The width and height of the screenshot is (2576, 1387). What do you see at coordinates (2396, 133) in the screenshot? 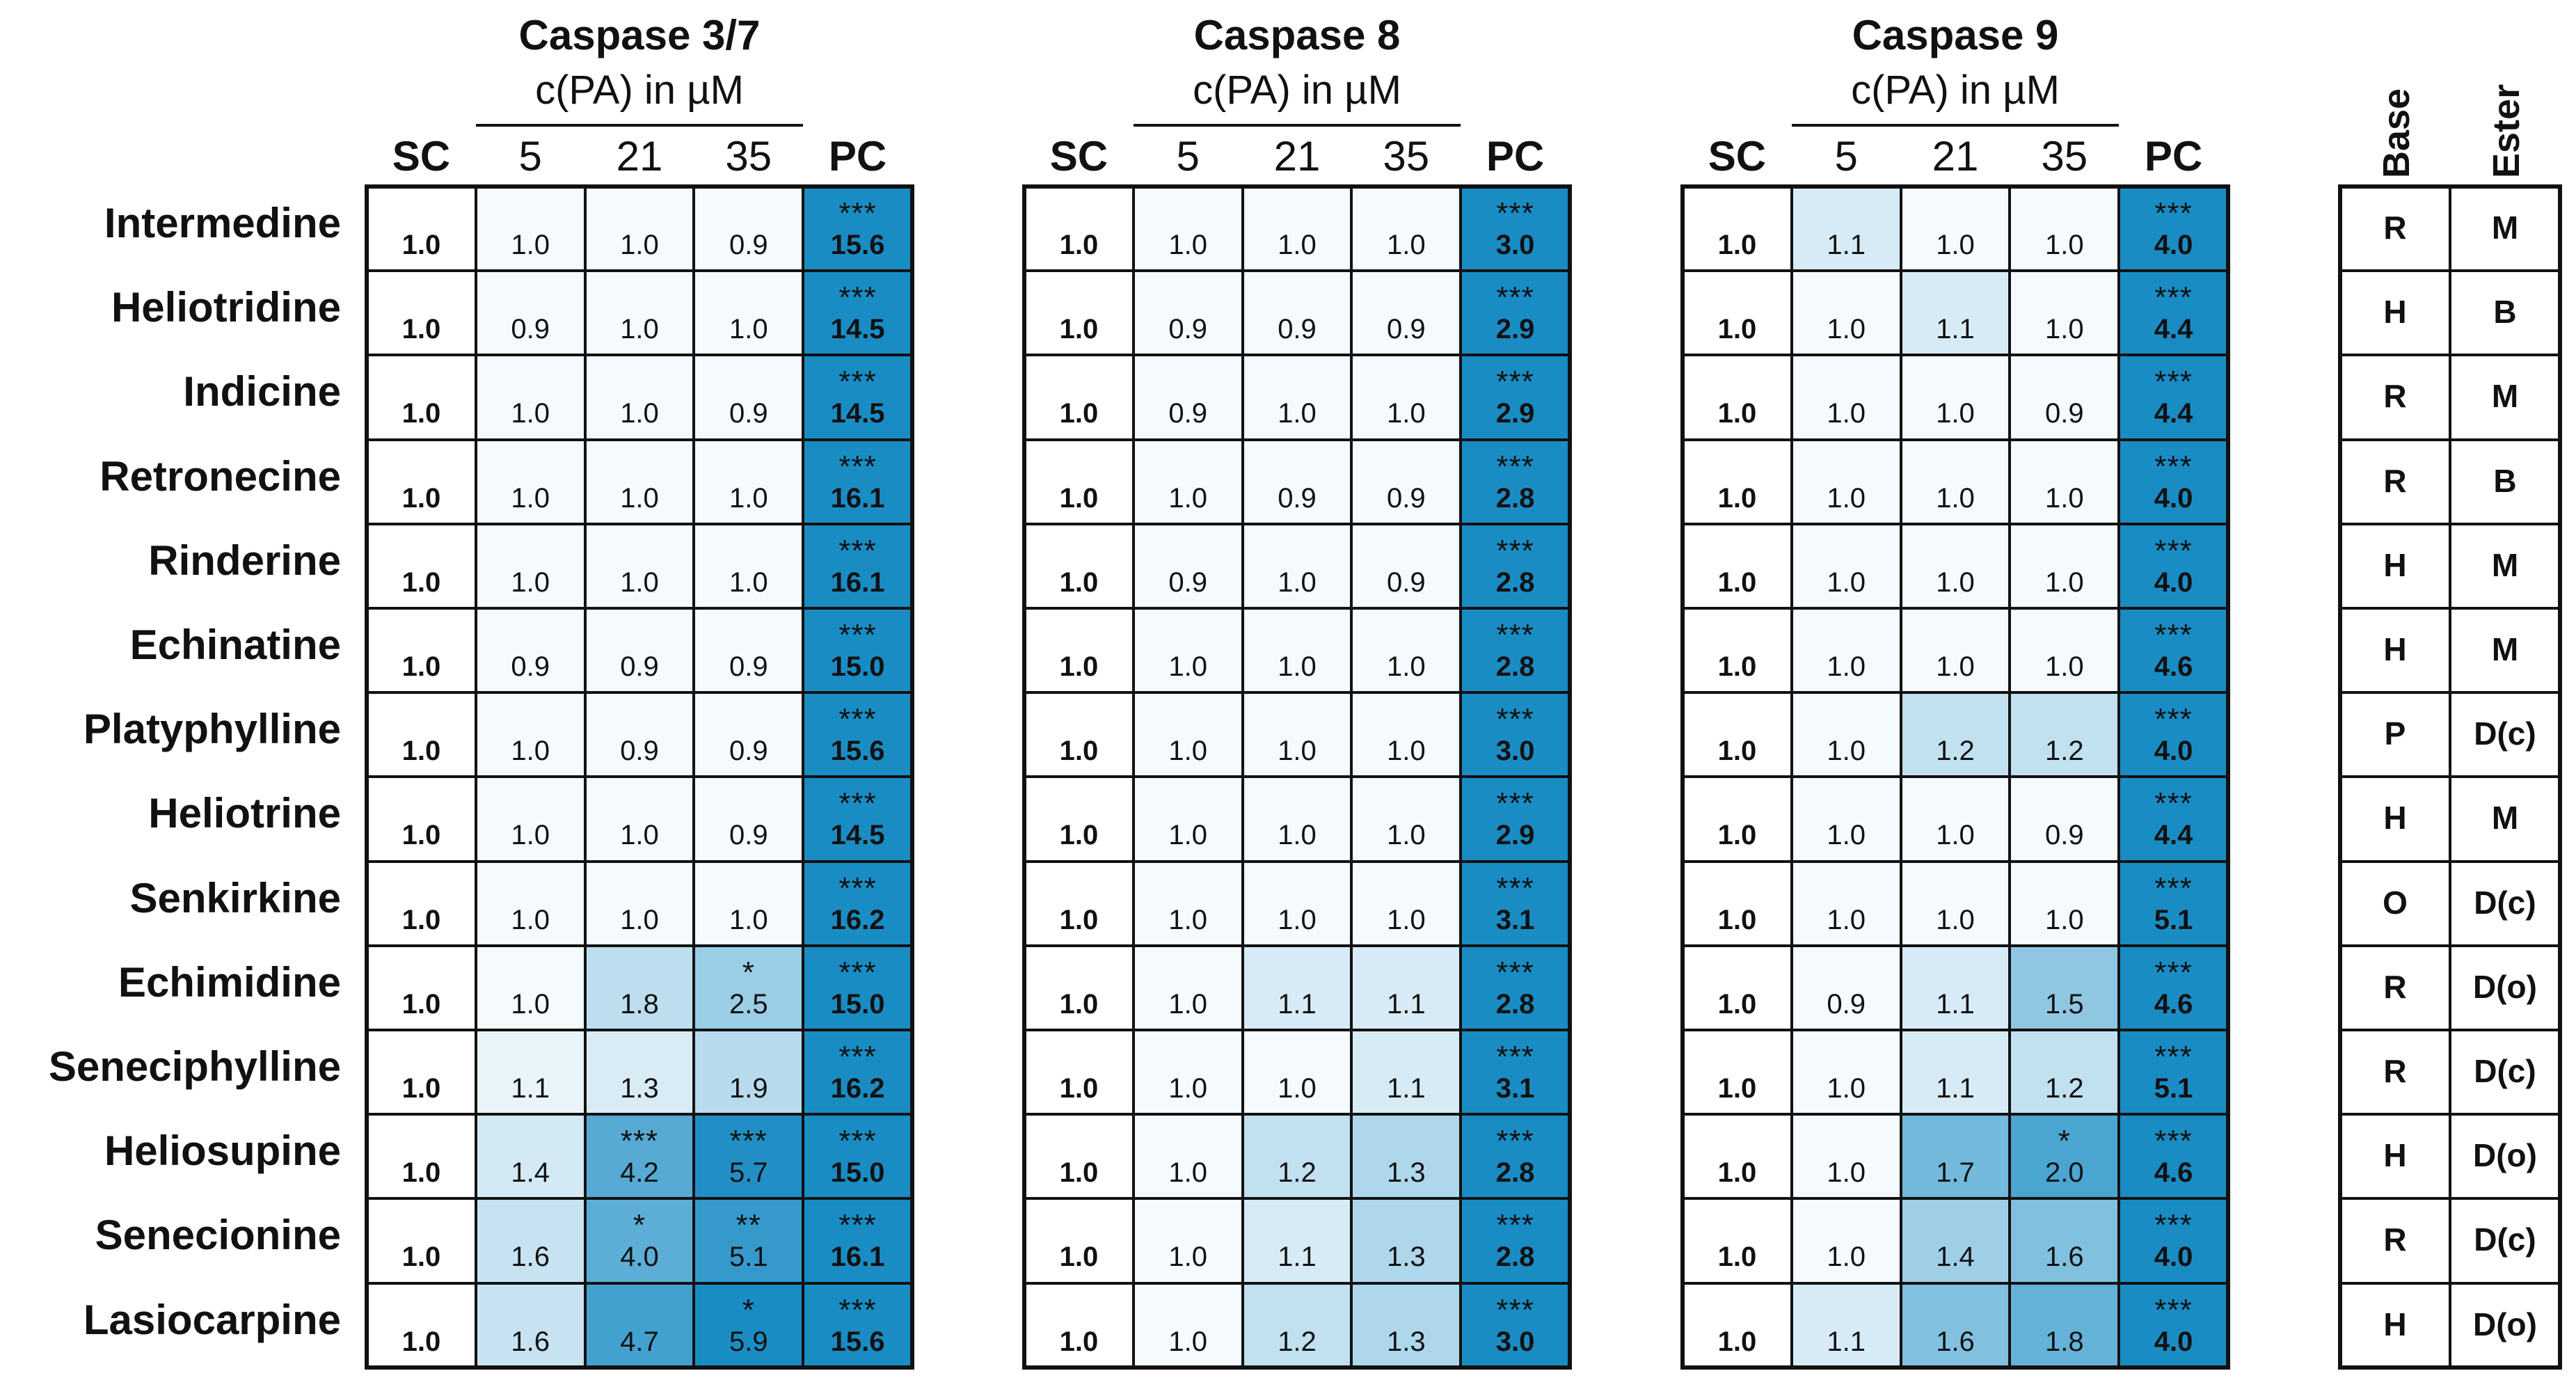
I see `classification-header-base: Base` at bounding box center [2396, 133].